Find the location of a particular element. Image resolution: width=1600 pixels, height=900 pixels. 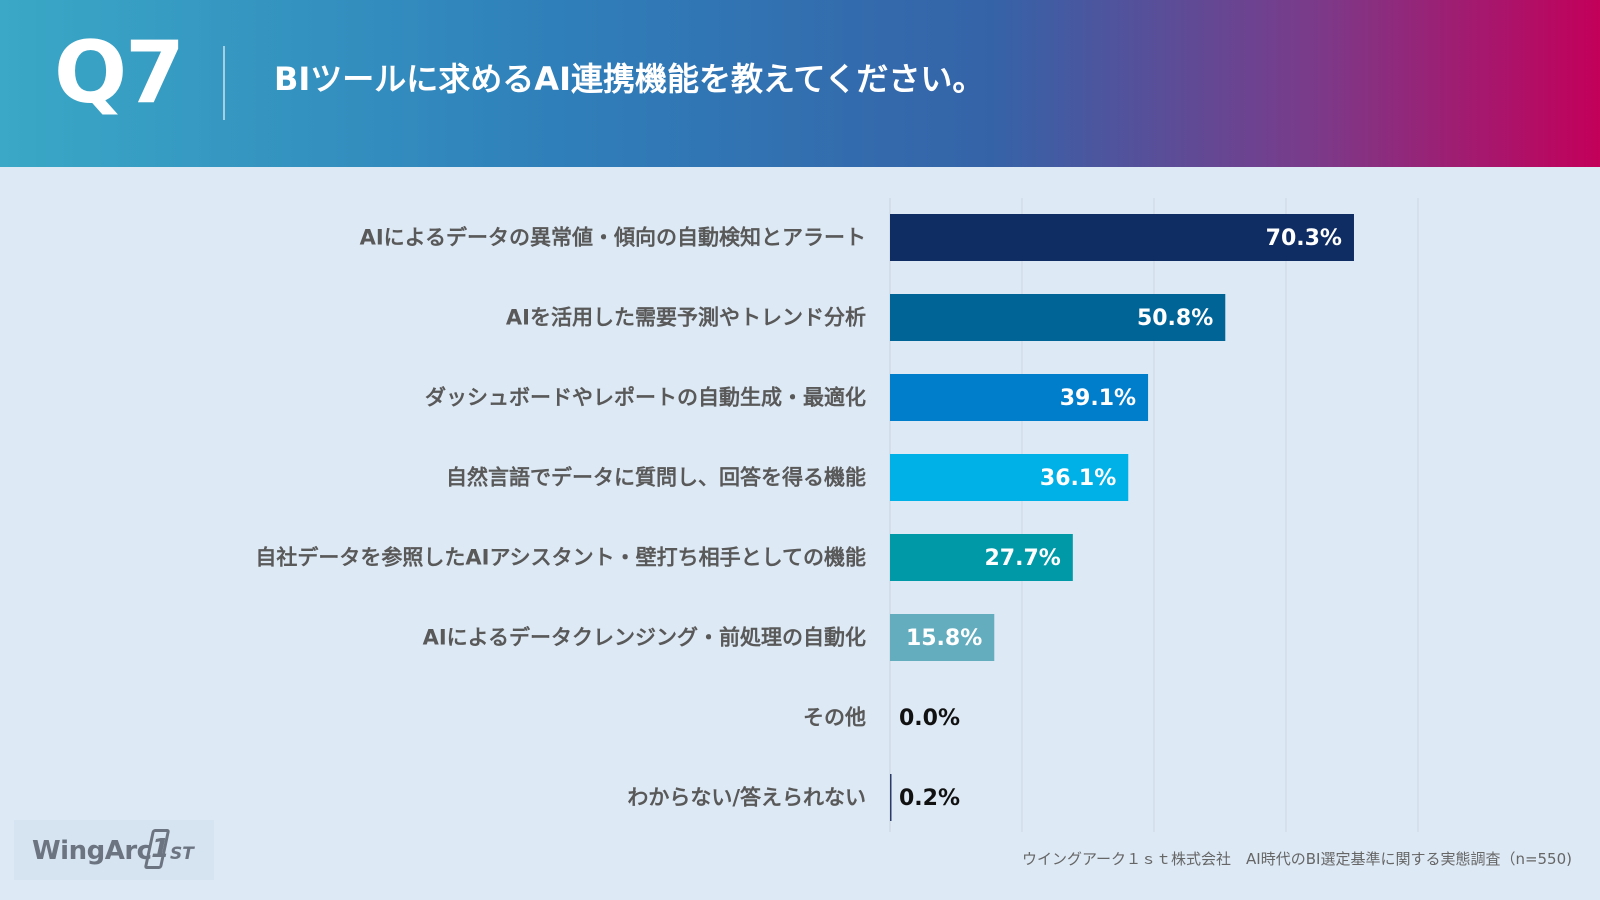

question-number: Q7 is located at coordinates (119, 73).